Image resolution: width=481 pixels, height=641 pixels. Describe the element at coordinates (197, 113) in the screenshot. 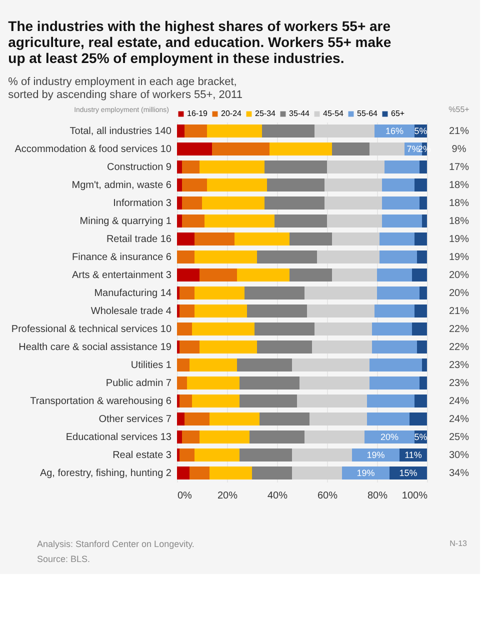

I see `legend-label: 16-19` at that location.